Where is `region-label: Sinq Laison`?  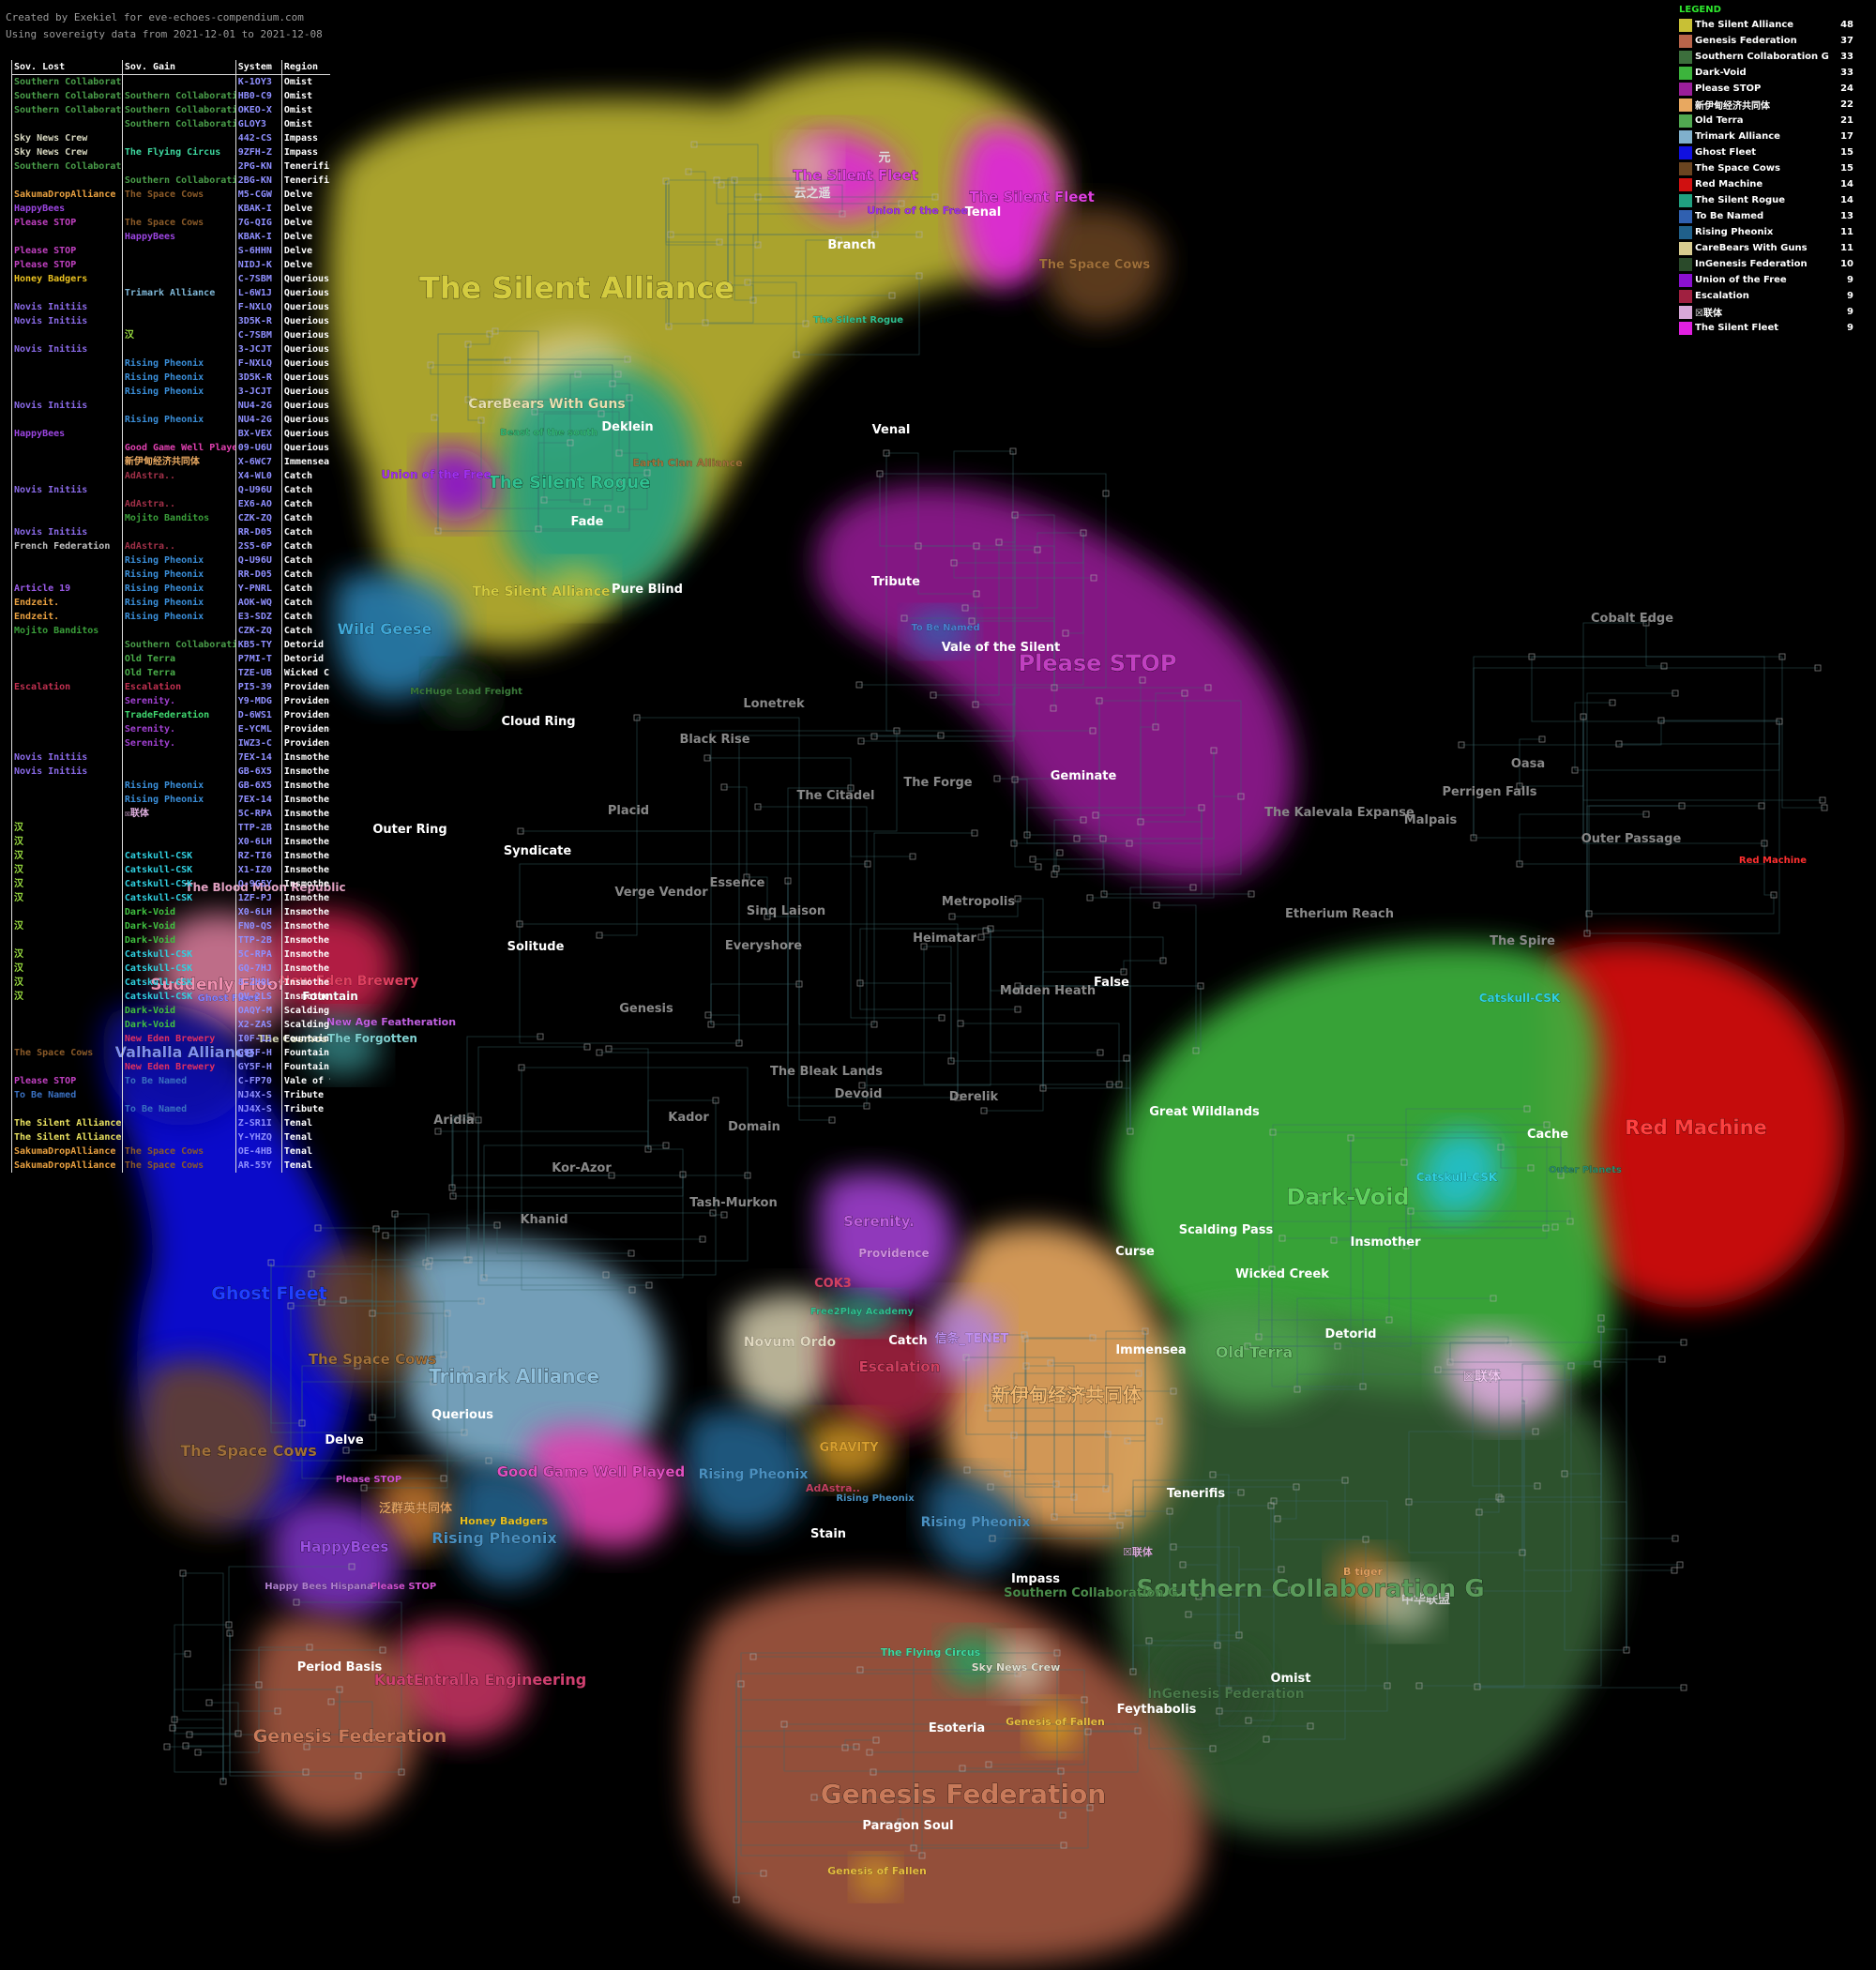
region-label: Sinq Laison is located at coordinates (786, 911).